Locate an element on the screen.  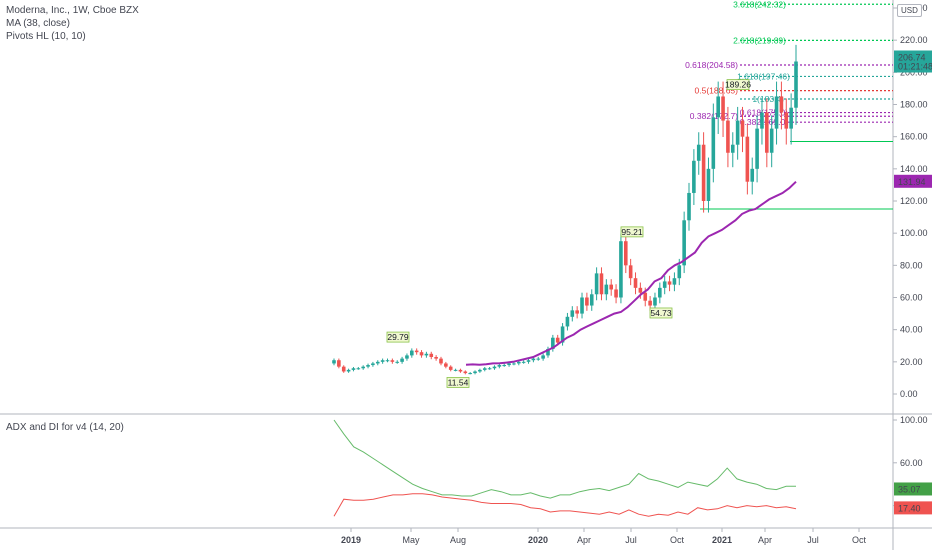
price-tick-label: 20.00 is located at coordinates (911, 362).